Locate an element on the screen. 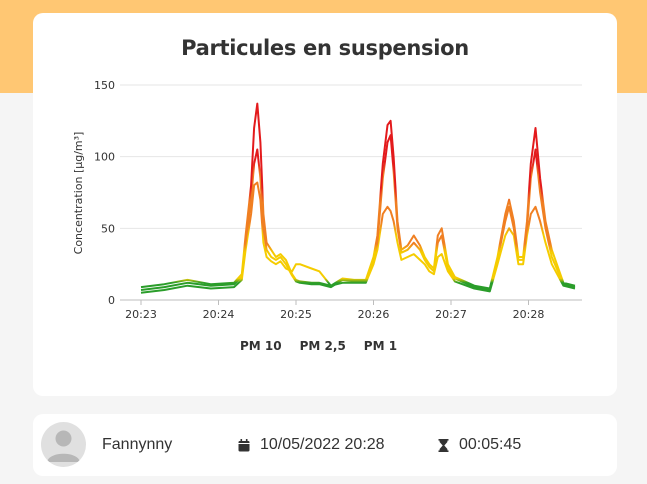 The height and width of the screenshot is (484, 647). legend-item-pm25: PM 2,5 is located at coordinates (322, 346).